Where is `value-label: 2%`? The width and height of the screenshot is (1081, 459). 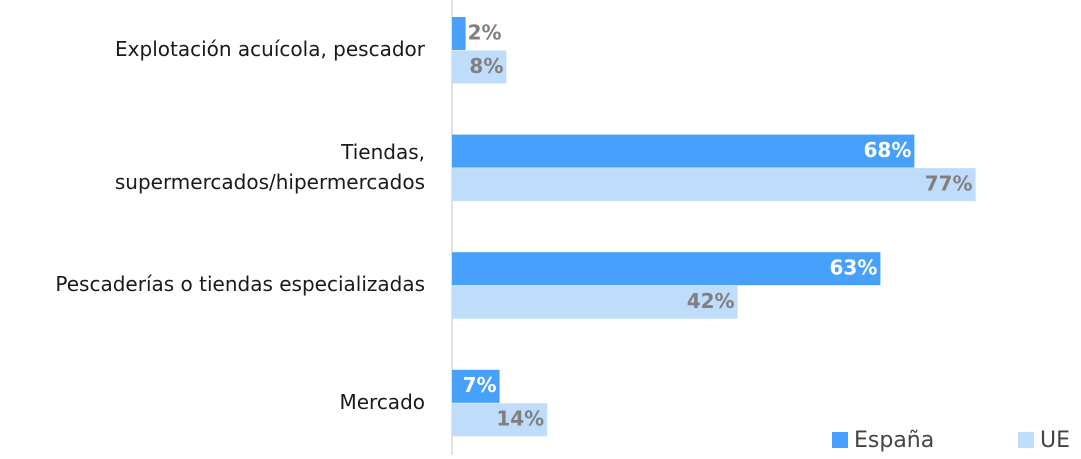 value-label: 2% is located at coordinates (485, 32).